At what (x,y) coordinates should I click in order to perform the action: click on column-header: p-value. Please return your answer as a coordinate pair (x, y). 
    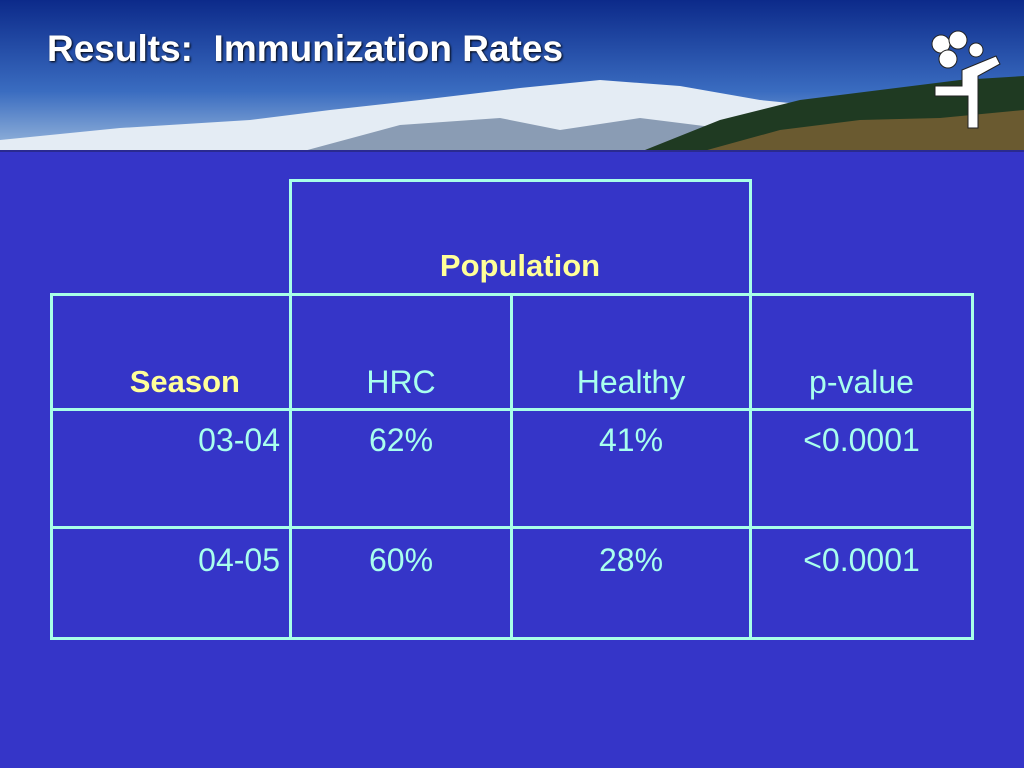
    Looking at the image, I should click on (861, 382).